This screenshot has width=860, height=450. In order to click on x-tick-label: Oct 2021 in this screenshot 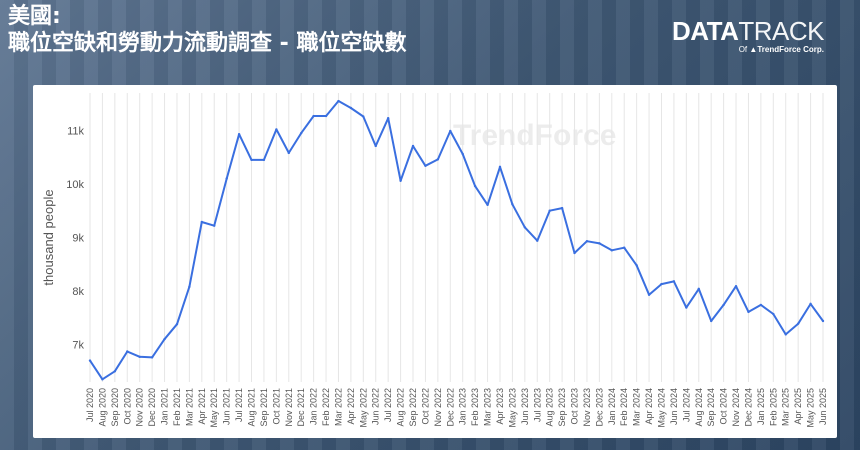, I will do `click(276, 406)`.